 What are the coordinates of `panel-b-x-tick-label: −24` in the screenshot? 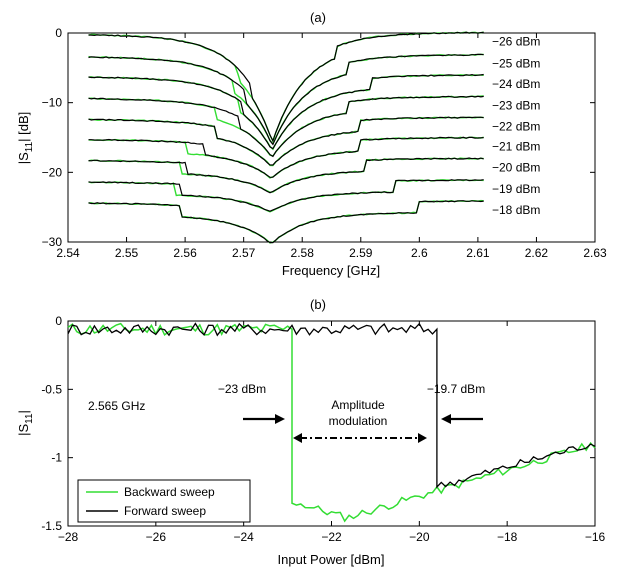 It's located at (243, 537).